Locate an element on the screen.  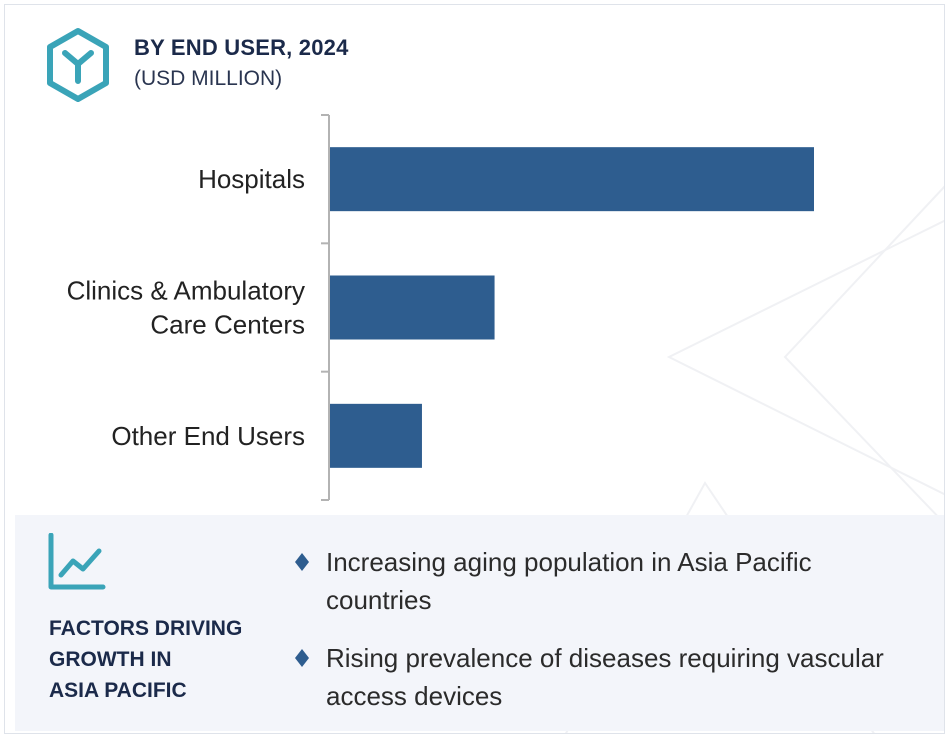
factors-title: FACTORS DRIVING GROWTH IN ASIA PACIFIC is located at coordinates (145, 659).